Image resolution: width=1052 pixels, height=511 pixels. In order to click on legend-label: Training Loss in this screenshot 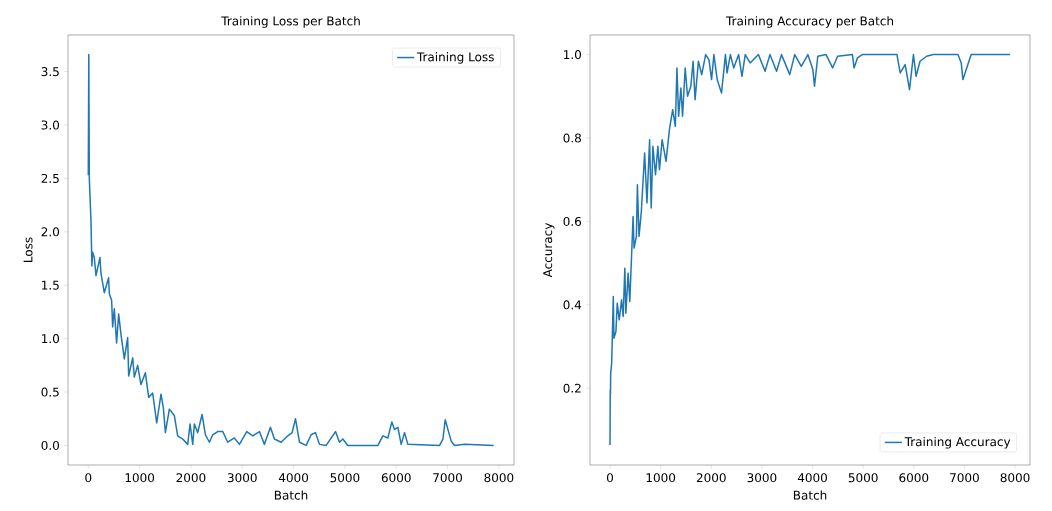, I will do `click(455, 58)`.